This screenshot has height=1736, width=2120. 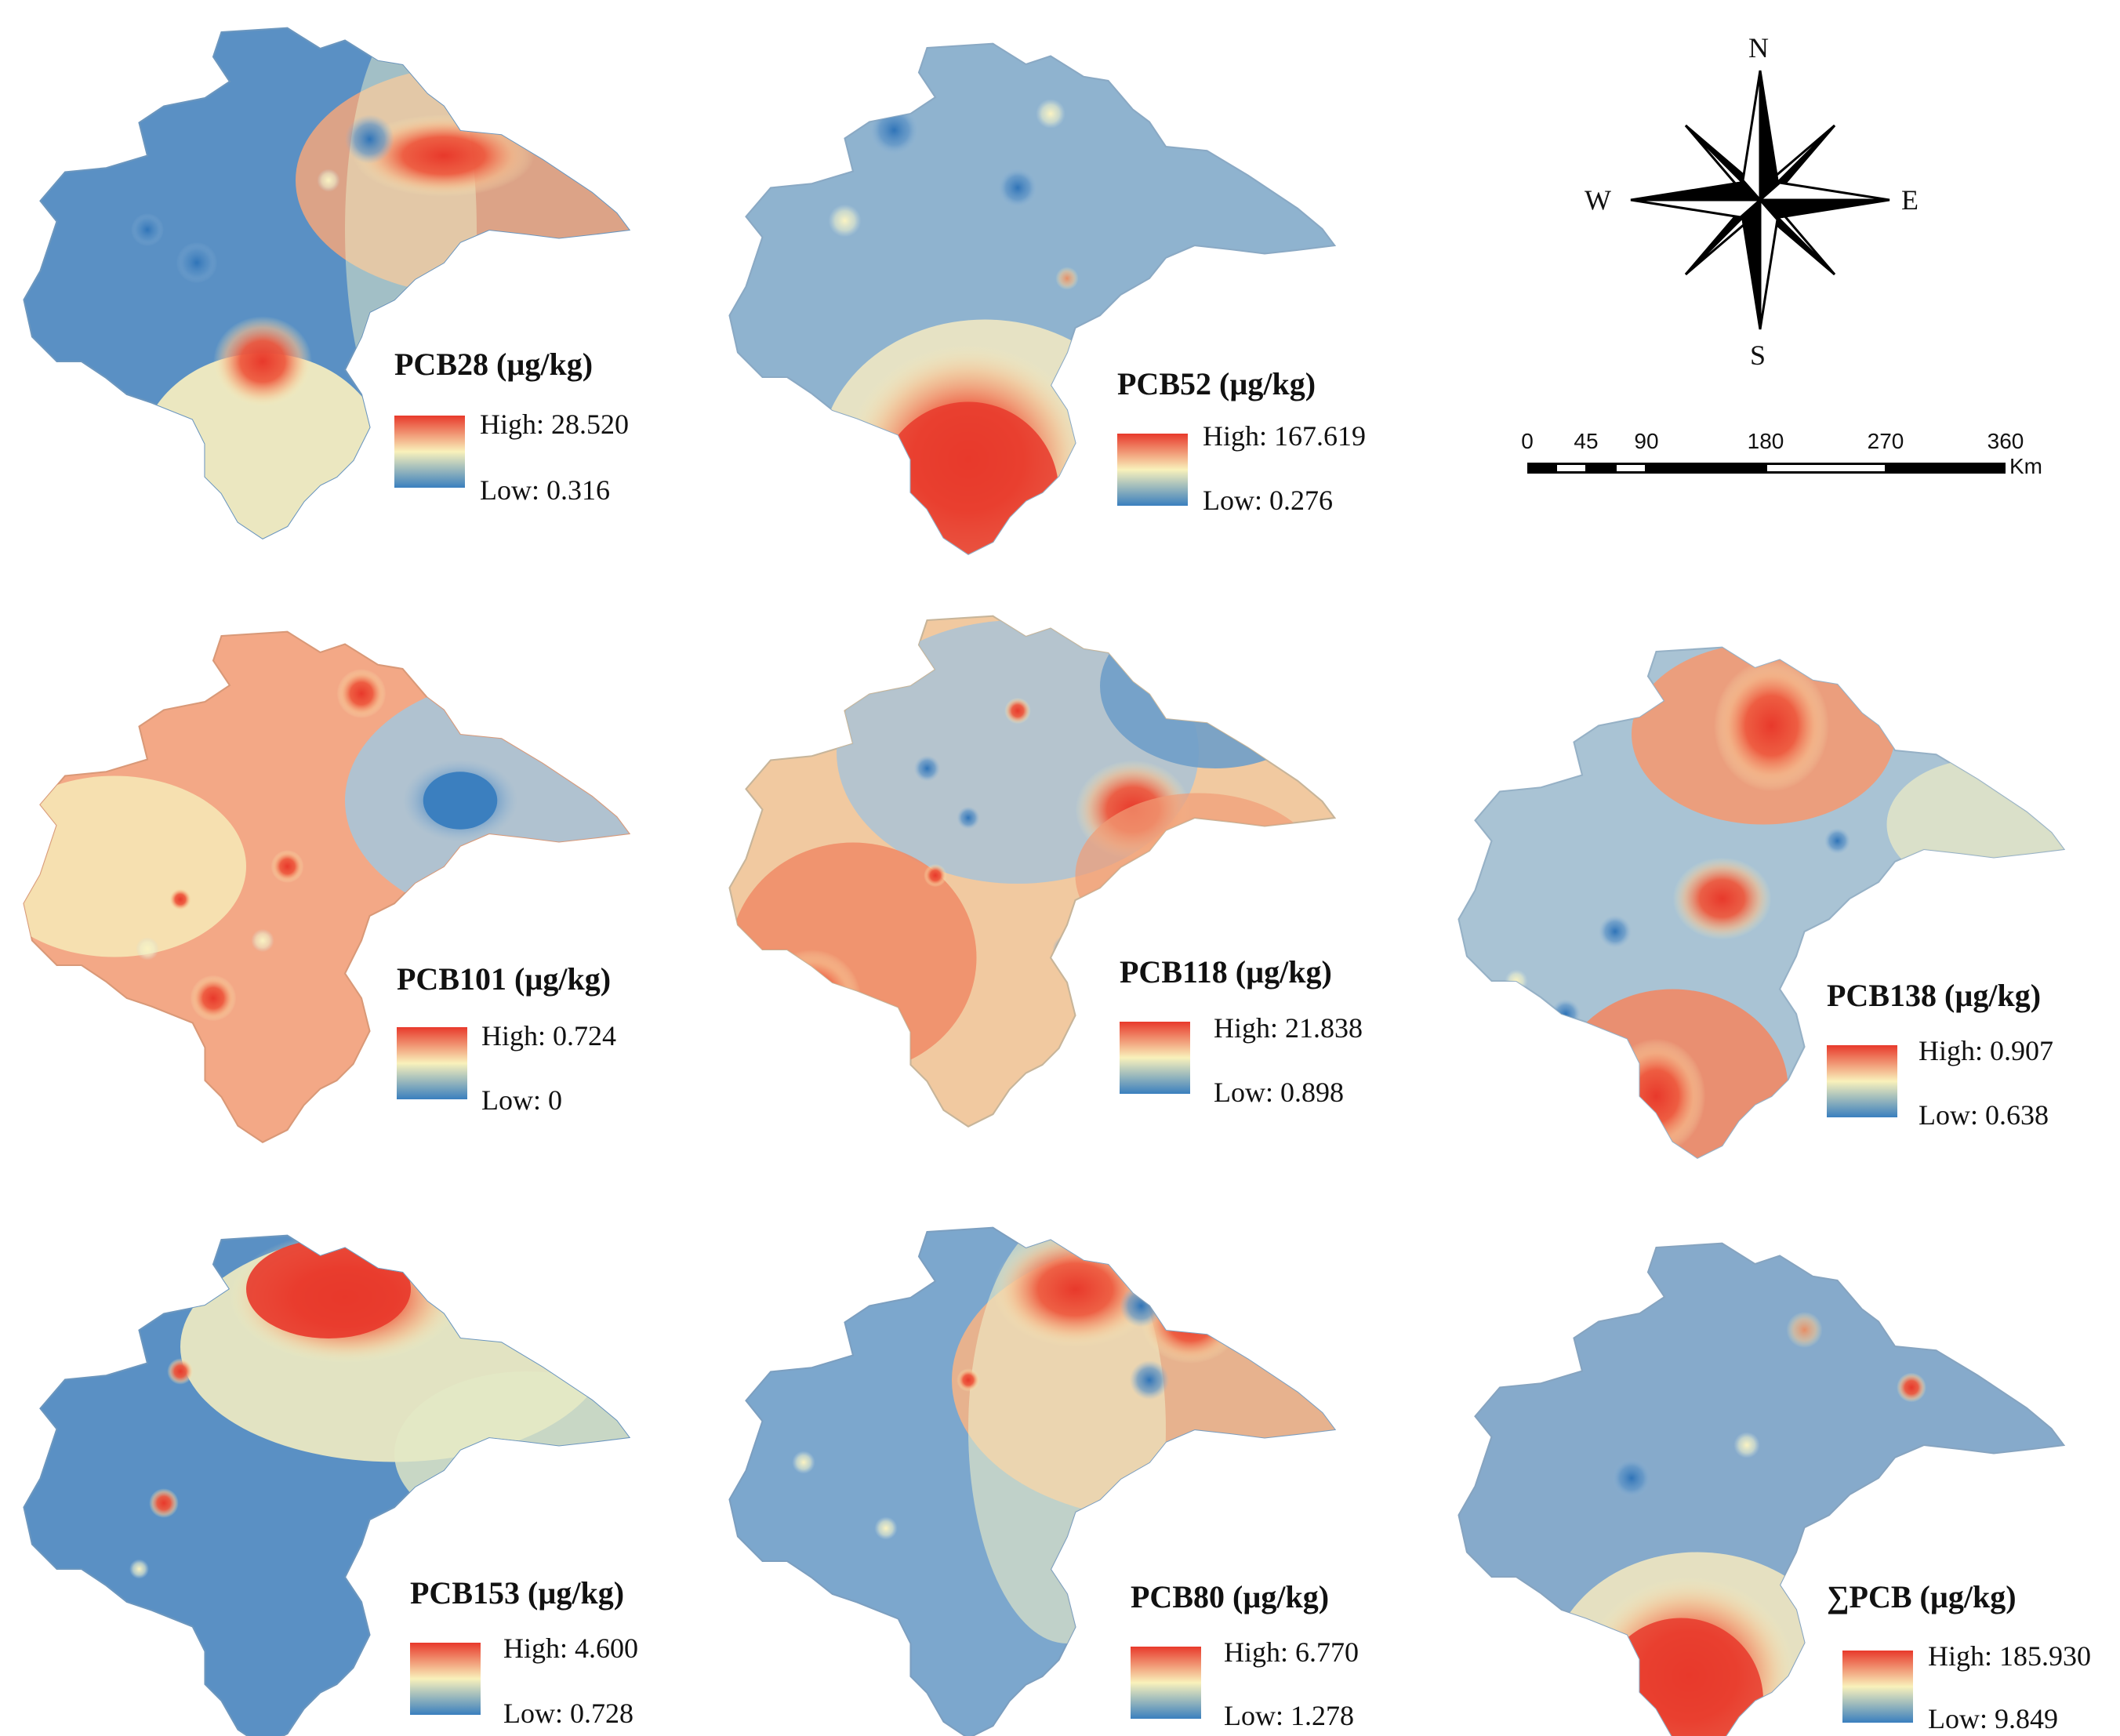 I want to click on compass-south-label: S, so click(x=1758, y=355).